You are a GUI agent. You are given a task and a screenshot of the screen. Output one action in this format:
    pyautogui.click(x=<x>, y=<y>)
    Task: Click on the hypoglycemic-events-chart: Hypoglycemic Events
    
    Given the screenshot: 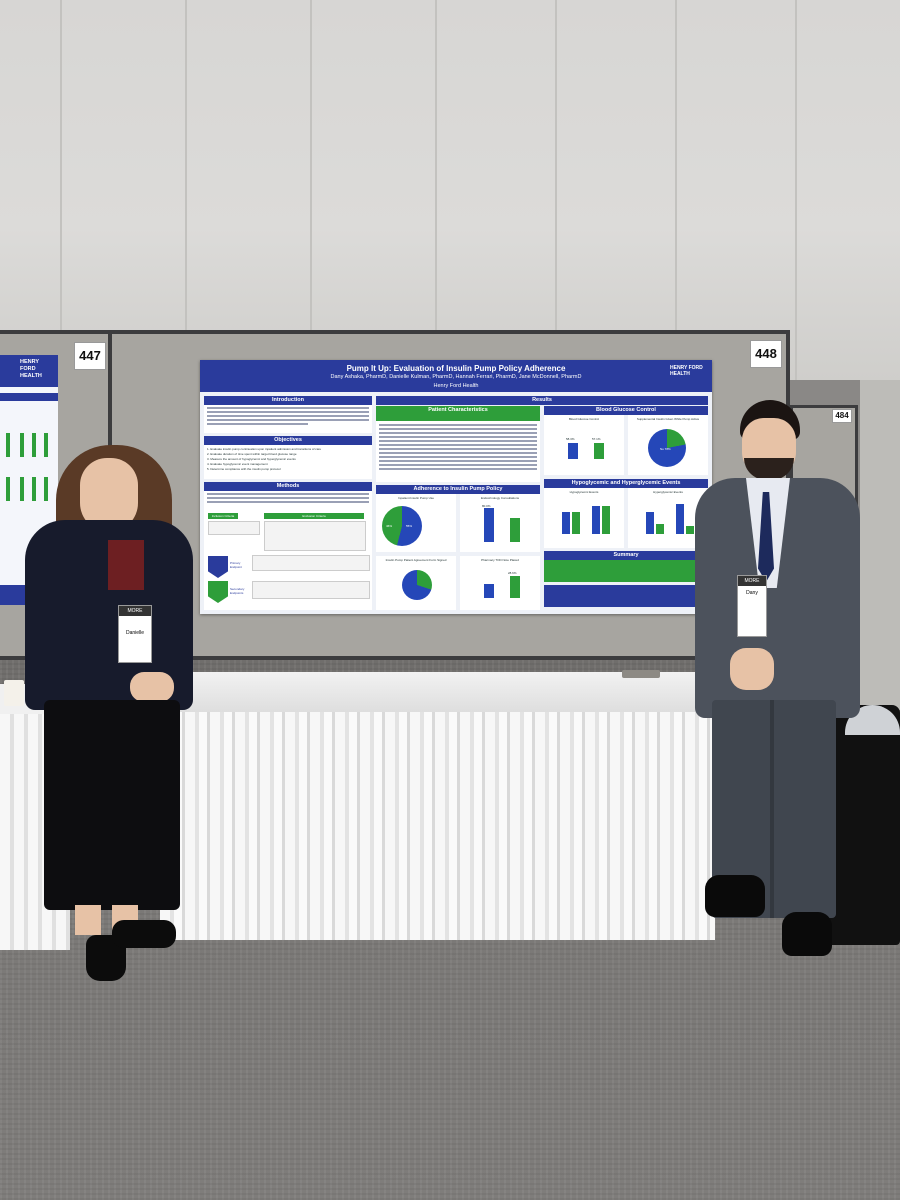 What is the action you would take?
    pyautogui.click(x=584, y=518)
    